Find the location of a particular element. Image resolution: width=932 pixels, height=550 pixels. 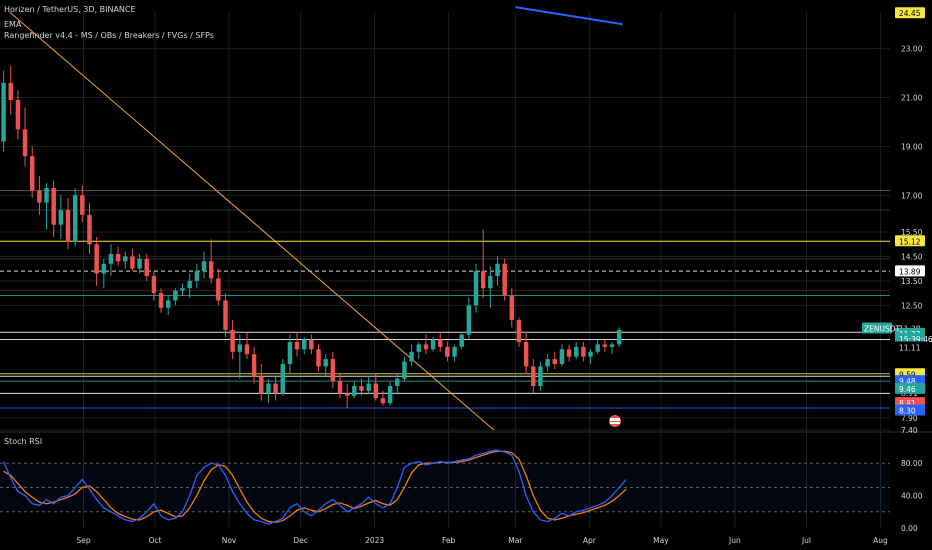

ema-indicator-label: EMA is located at coordinates (13, 24).